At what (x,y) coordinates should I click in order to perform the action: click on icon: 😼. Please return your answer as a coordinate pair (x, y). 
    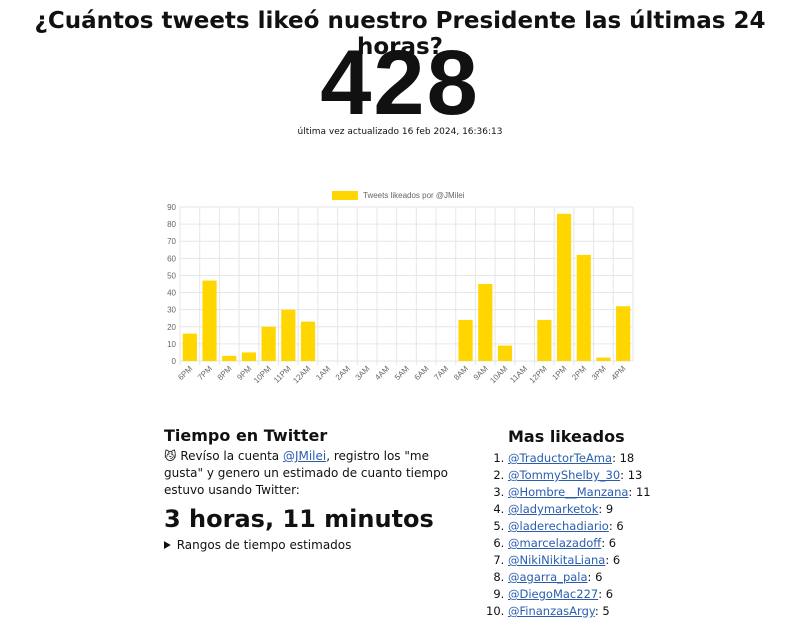
    Looking at the image, I should click on (170, 456).